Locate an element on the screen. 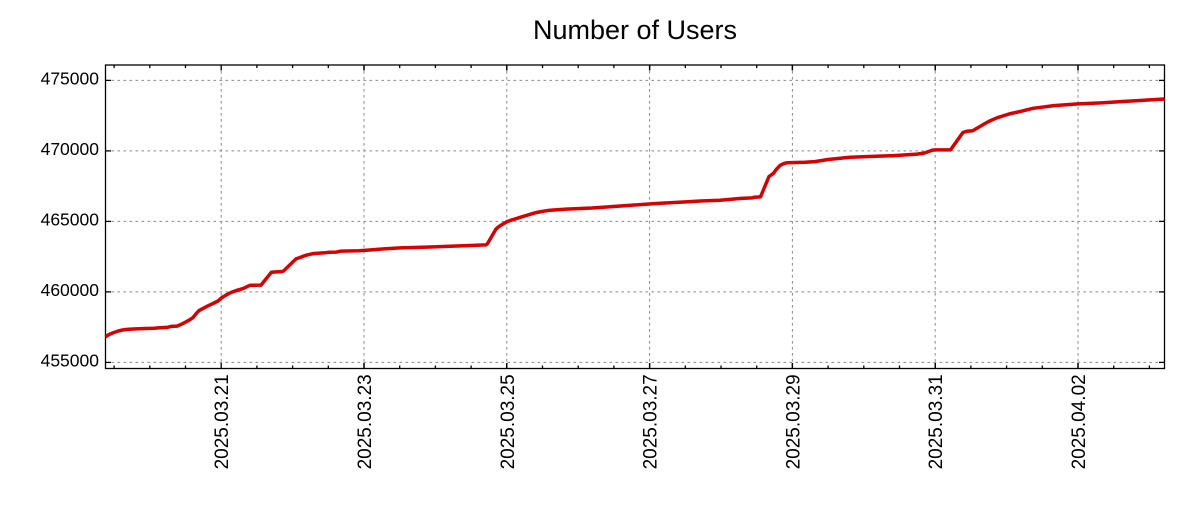  svg-text: 2025.03.25 is located at coordinates (508, 421).